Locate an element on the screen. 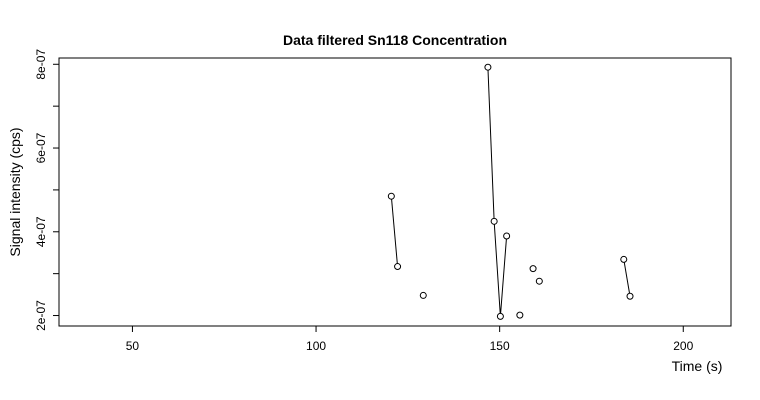 This screenshot has height=400, width=760. x-axis: 50 100 150 200 is located at coordinates (410, 339).